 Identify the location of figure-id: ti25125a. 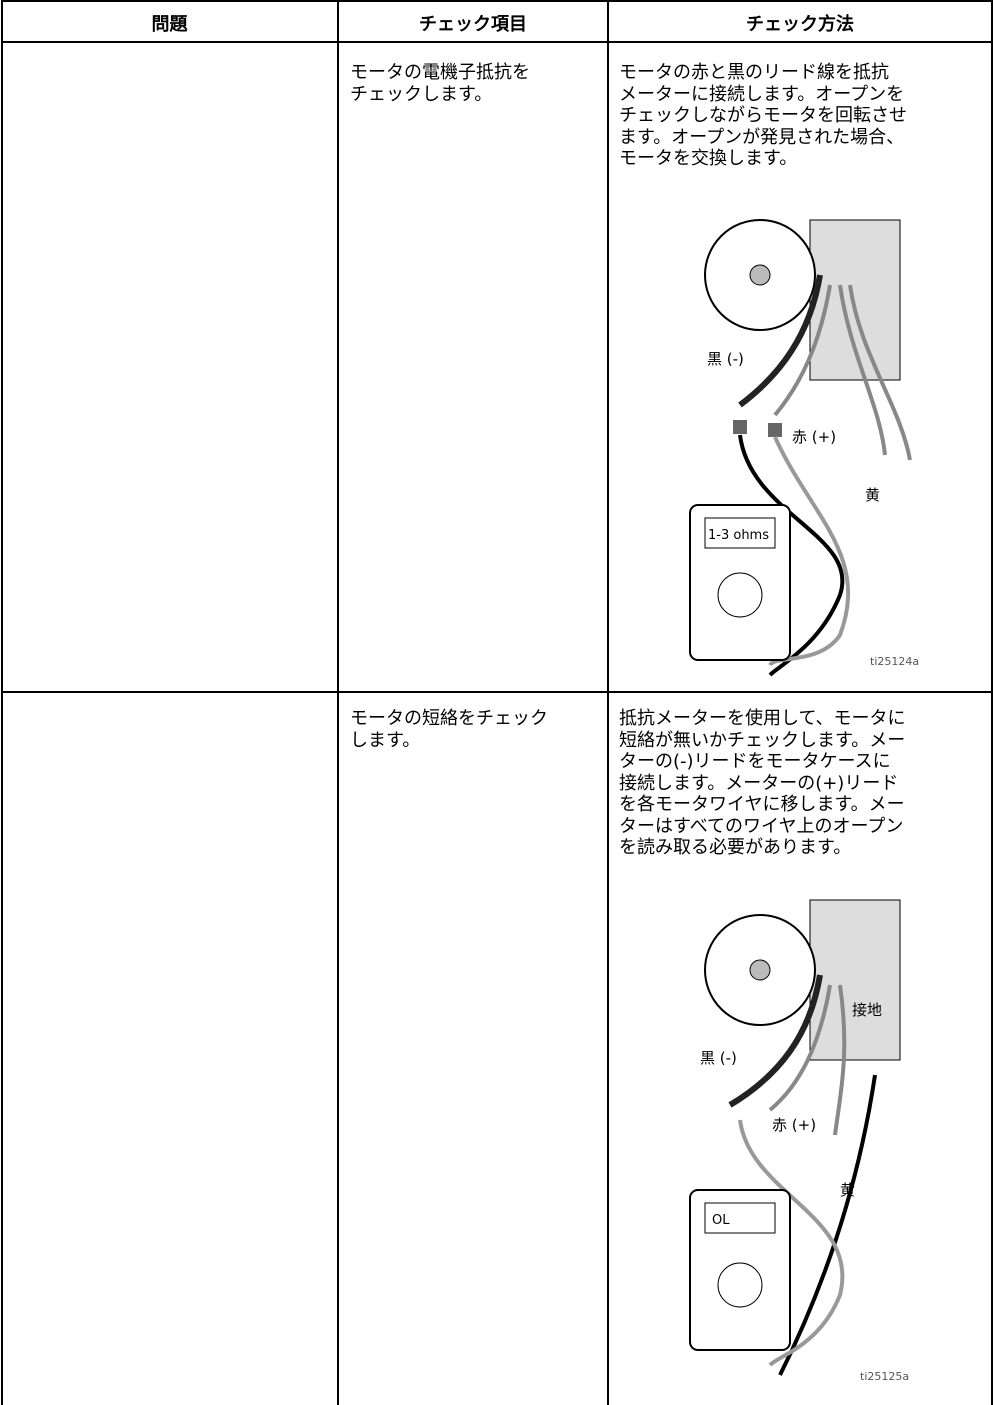
(884, 1376).